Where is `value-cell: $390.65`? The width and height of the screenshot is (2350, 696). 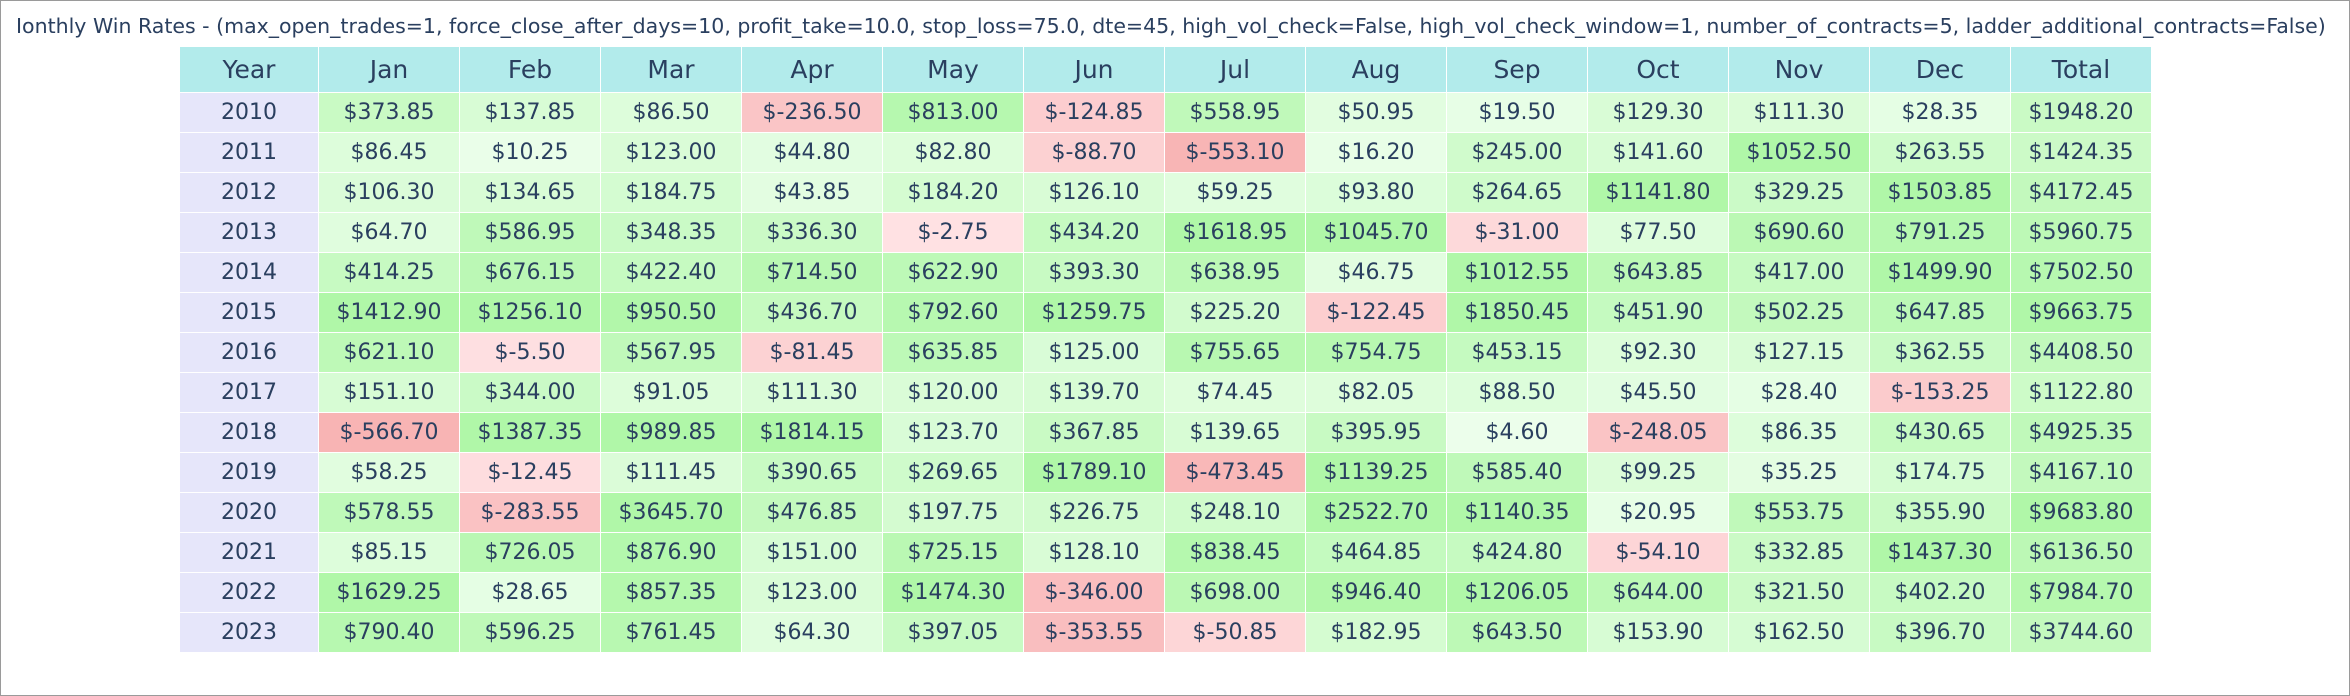 value-cell: $390.65 is located at coordinates (812, 473).